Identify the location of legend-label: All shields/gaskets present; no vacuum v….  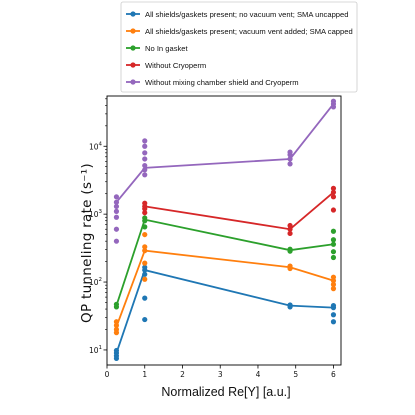
(246, 14).